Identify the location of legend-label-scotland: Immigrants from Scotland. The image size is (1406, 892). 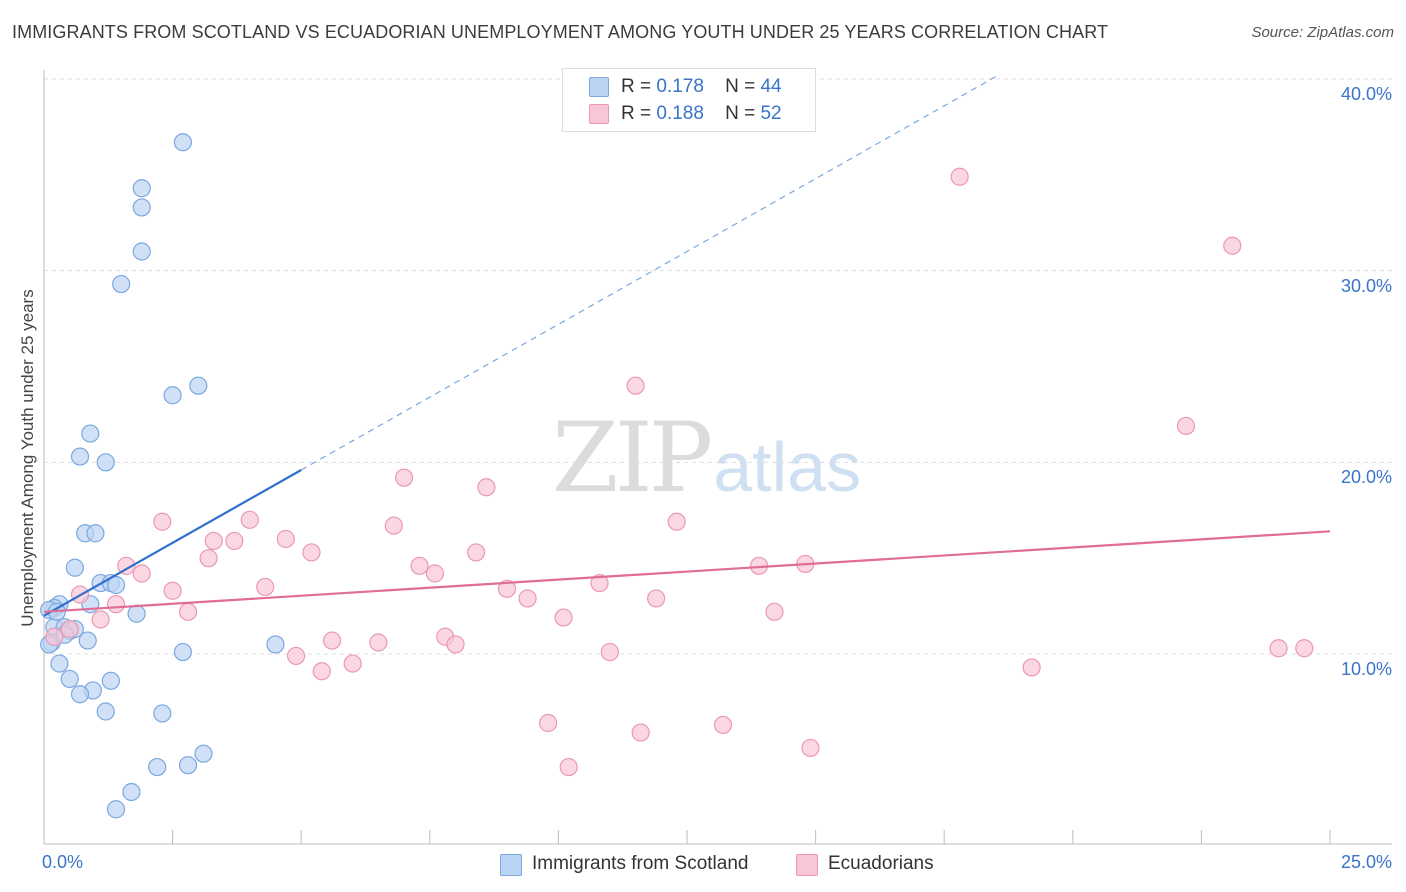
(640, 863).